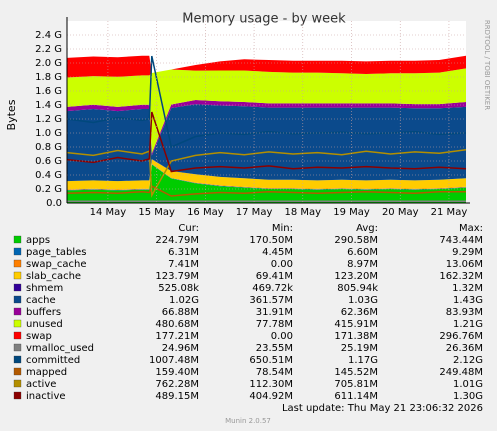  I want to click on legend-stat: 611.14M, so click(356, 396).